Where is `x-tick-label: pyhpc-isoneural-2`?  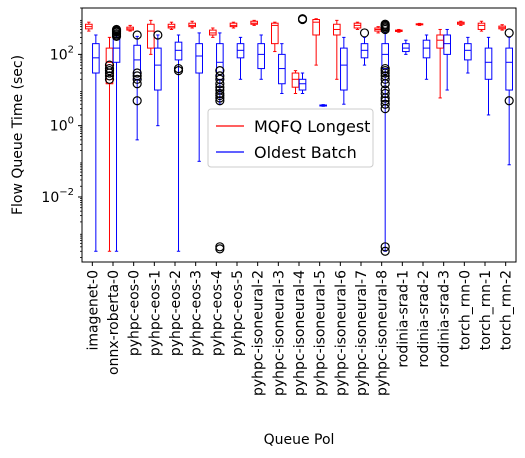
x-tick-label: pyhpc-isoneural-2 is located at coordinates (259, 333).